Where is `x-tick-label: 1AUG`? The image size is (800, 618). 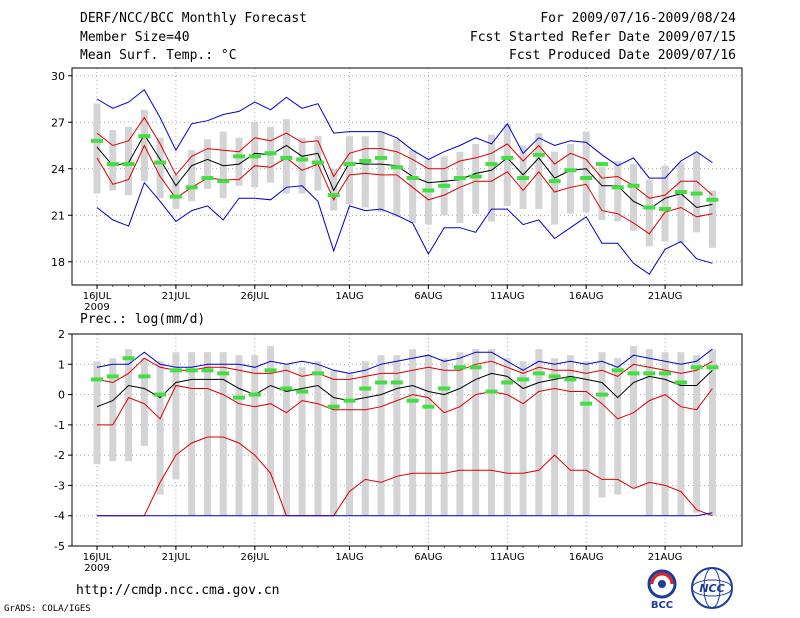 x-tick-label: 1AUG is located at coordinates (349, 557).